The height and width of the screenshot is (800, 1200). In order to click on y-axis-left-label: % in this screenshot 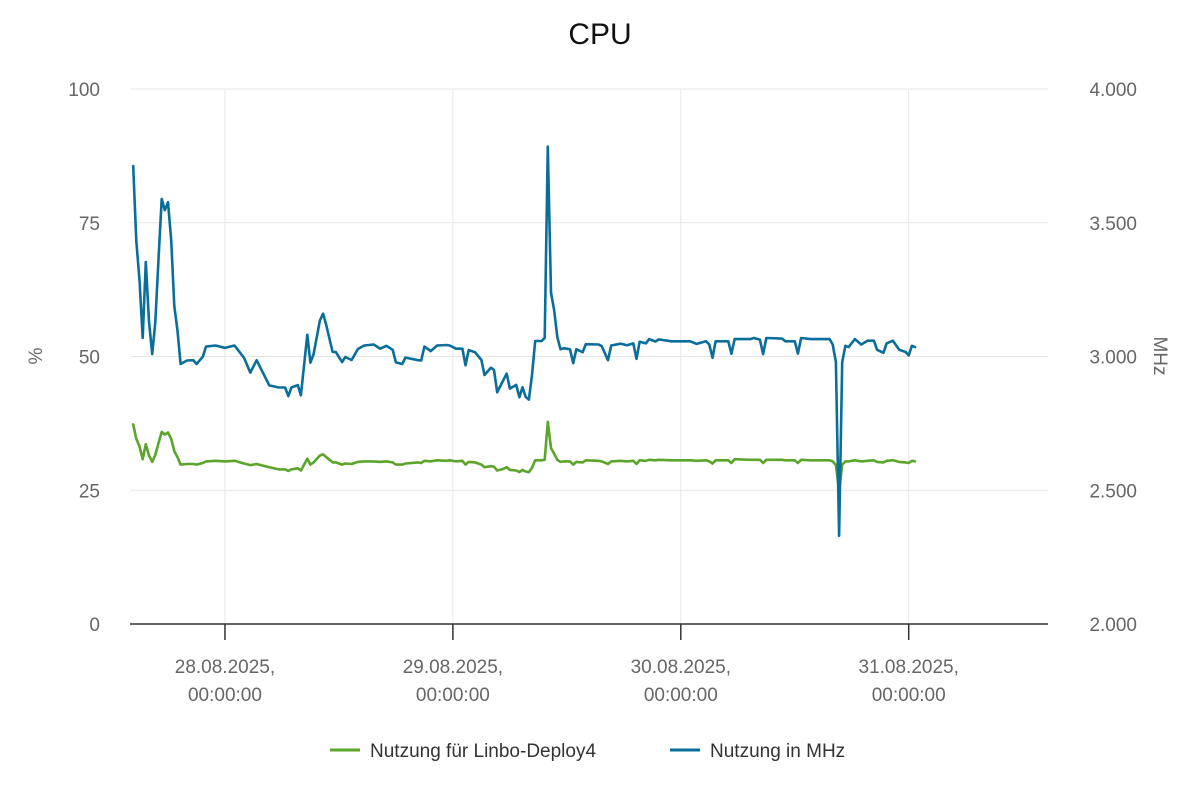, I will do `click(36, 355)`.